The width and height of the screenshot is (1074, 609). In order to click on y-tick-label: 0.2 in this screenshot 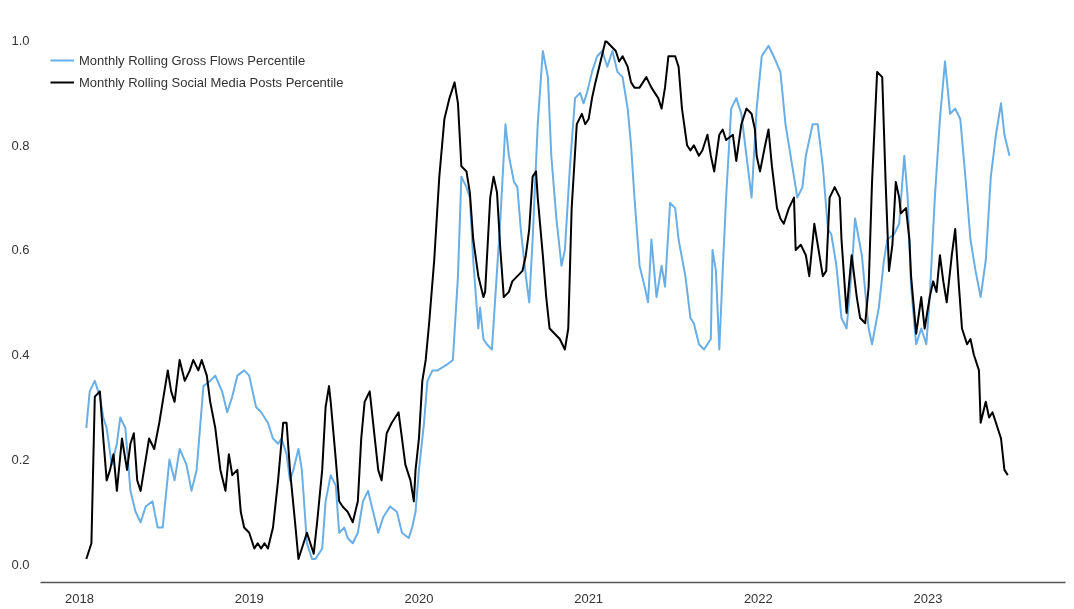, I will do `click(20, 459)`.